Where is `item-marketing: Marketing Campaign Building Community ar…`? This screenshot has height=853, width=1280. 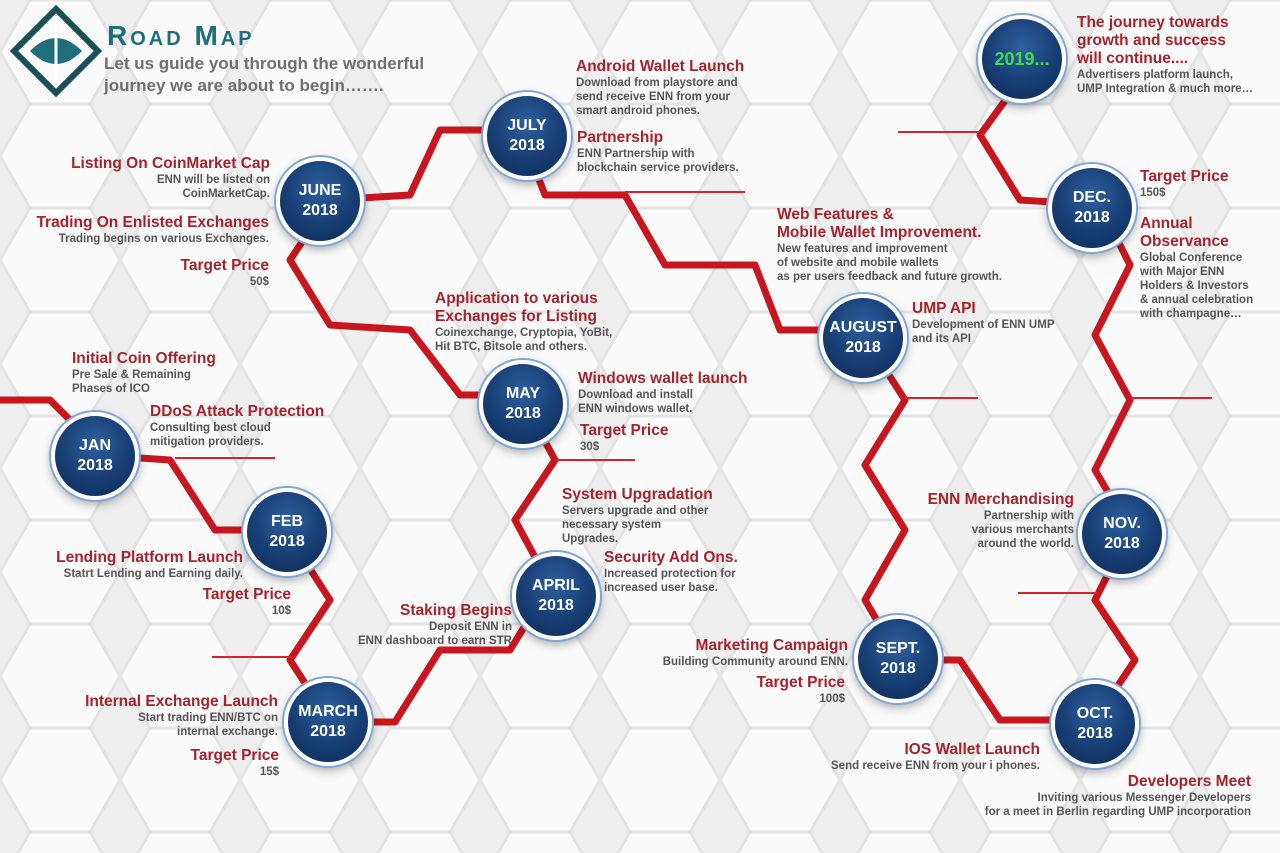 item-marketing: Marketing Campaign Building Community ar… is located at coordinates (755, 653).